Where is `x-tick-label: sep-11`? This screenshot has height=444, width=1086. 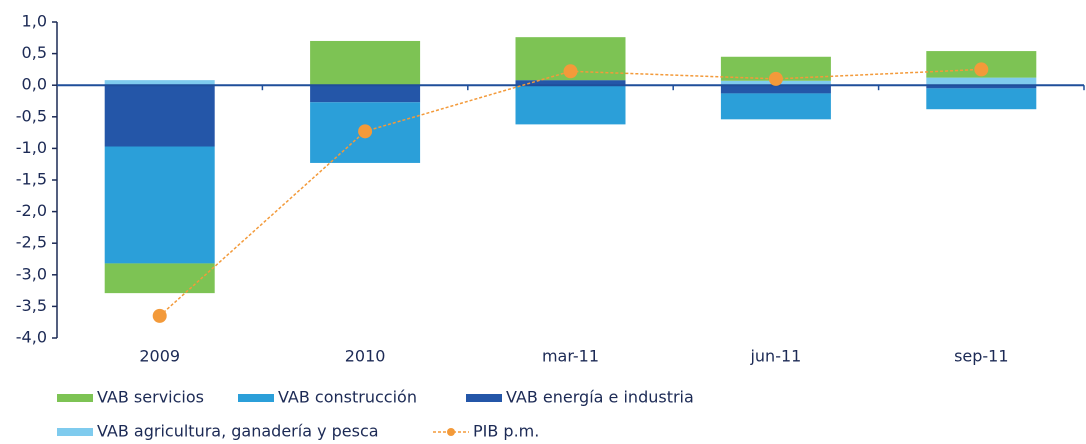 x-tick-label: sep-11 is located at coordinates (981, 356).